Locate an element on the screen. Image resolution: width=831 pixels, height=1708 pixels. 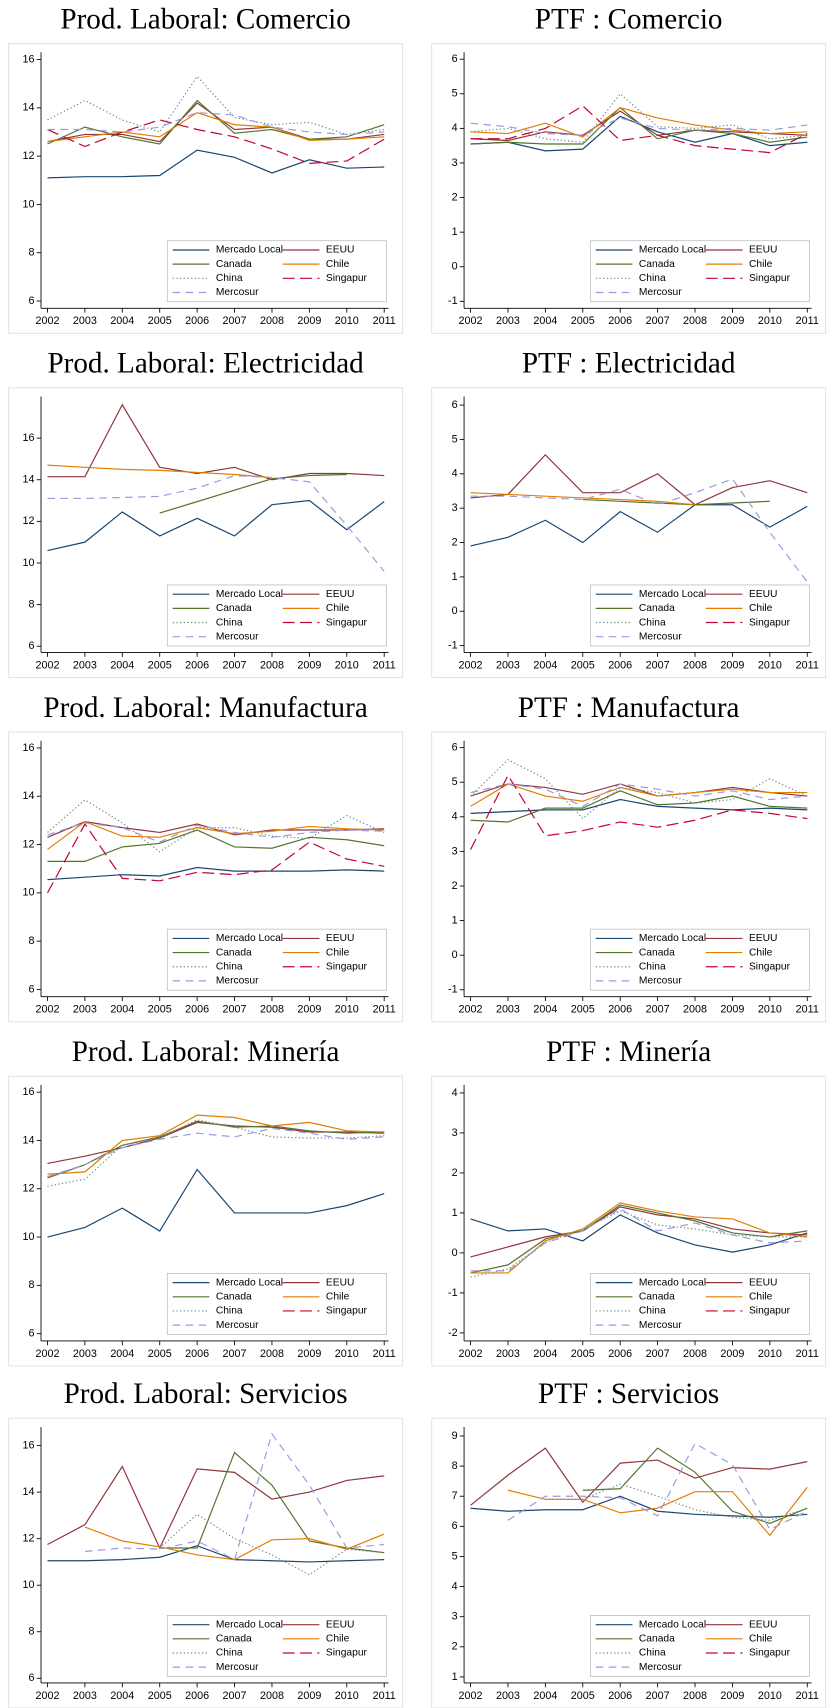
y-tick-label: 0 is located at coordinates (455, 267).